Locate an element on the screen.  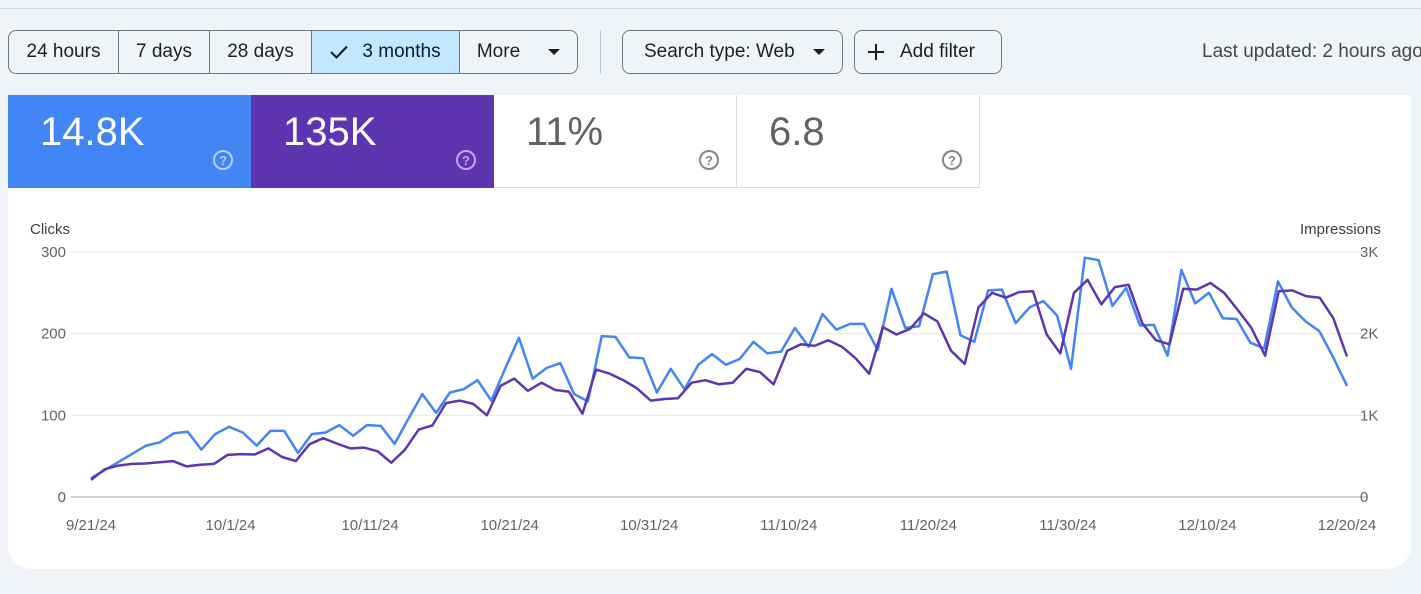
metric-clicks-value: 14.8K is located at coordinates (92, 132).